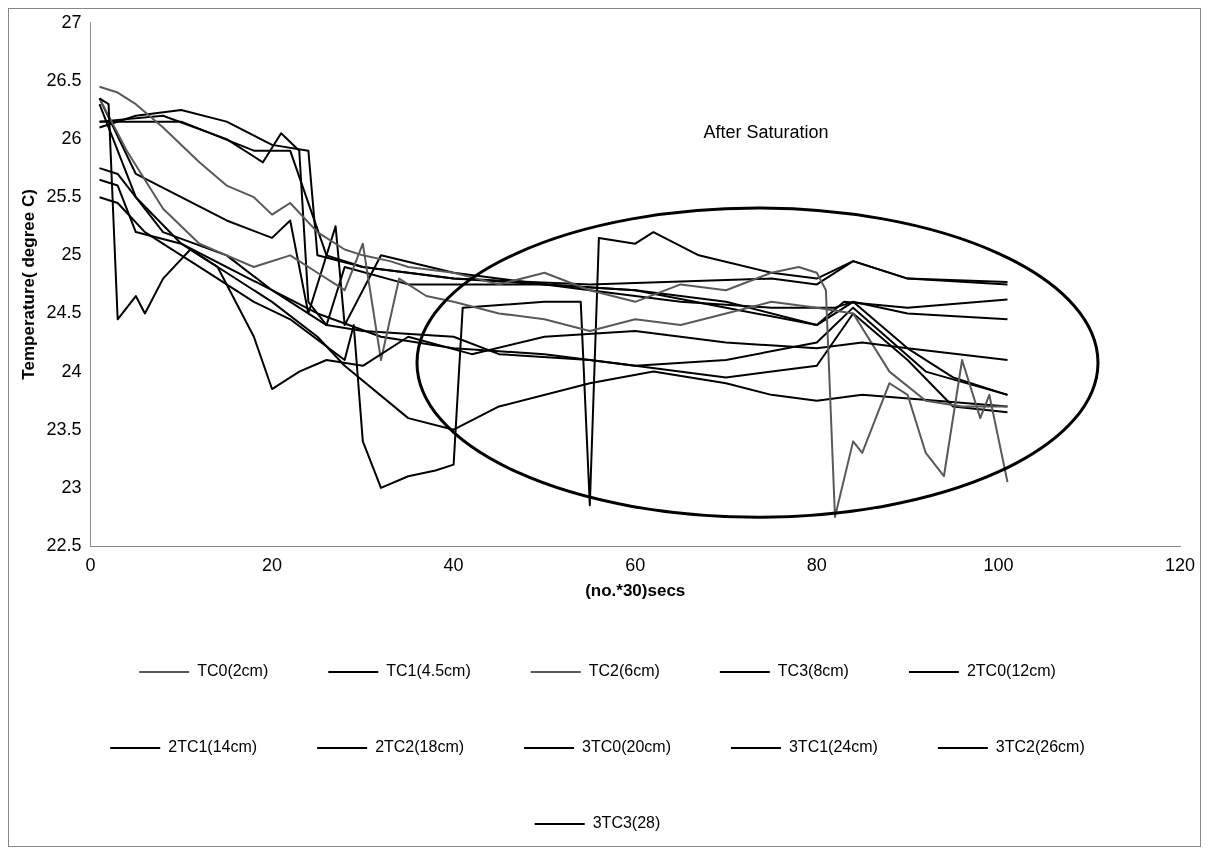  What do you see at coordinates (453, 564) in the screenshot?
I see `x-tick-label: 40` at bounding box center [453, 564].